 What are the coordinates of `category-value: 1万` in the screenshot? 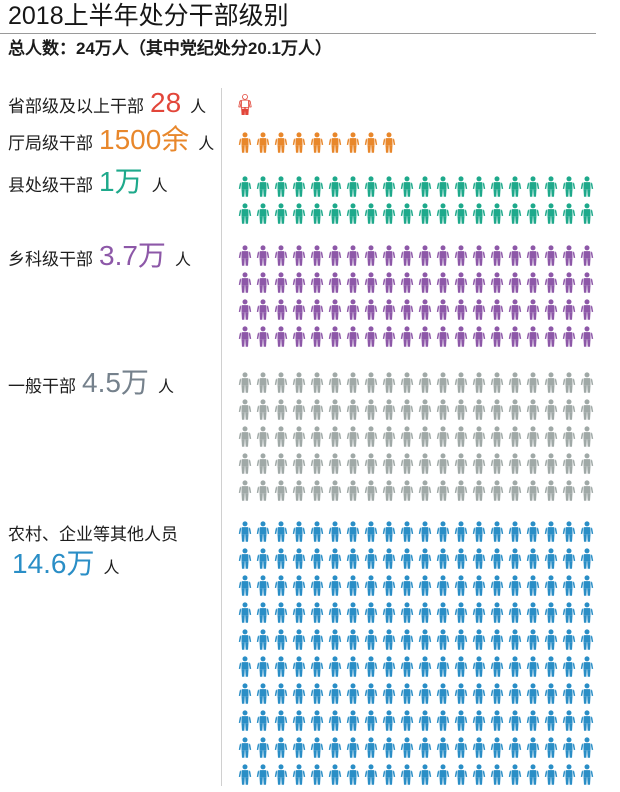 It's located at (121, 181).